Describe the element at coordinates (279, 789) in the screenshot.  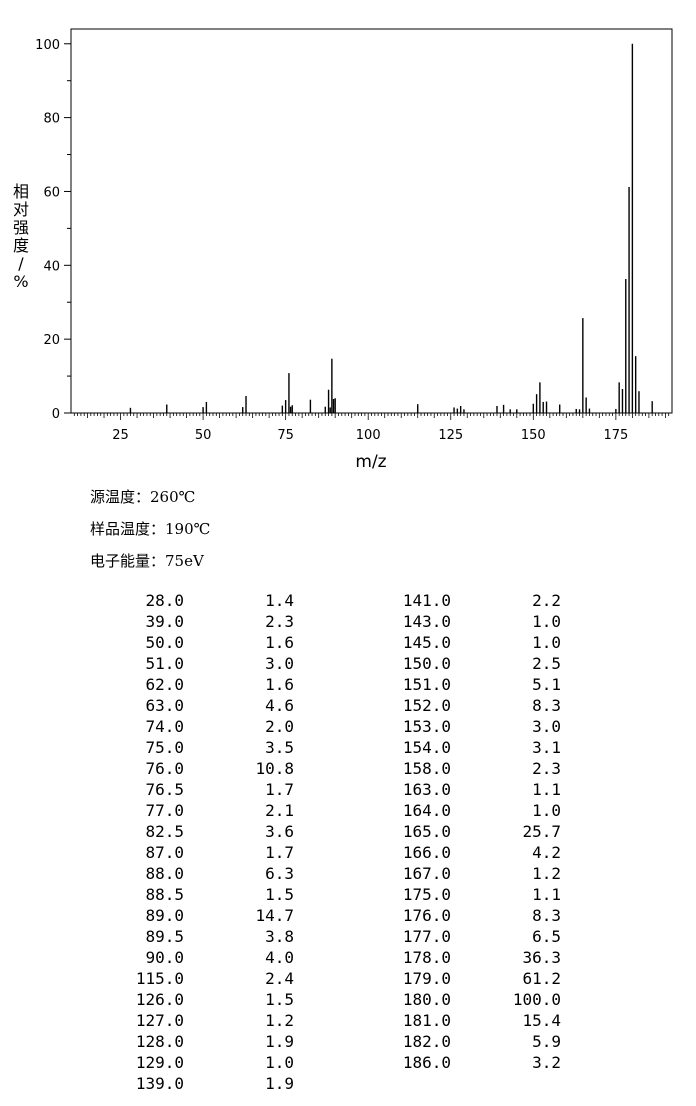
I see `peak-abundance: 1.7` at that location.